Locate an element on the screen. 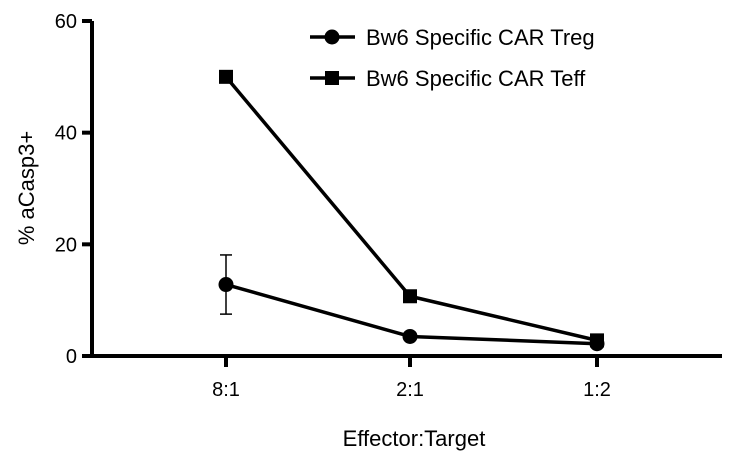 The image size is (735, 457). series-treg is located at coordinates (411, 303).